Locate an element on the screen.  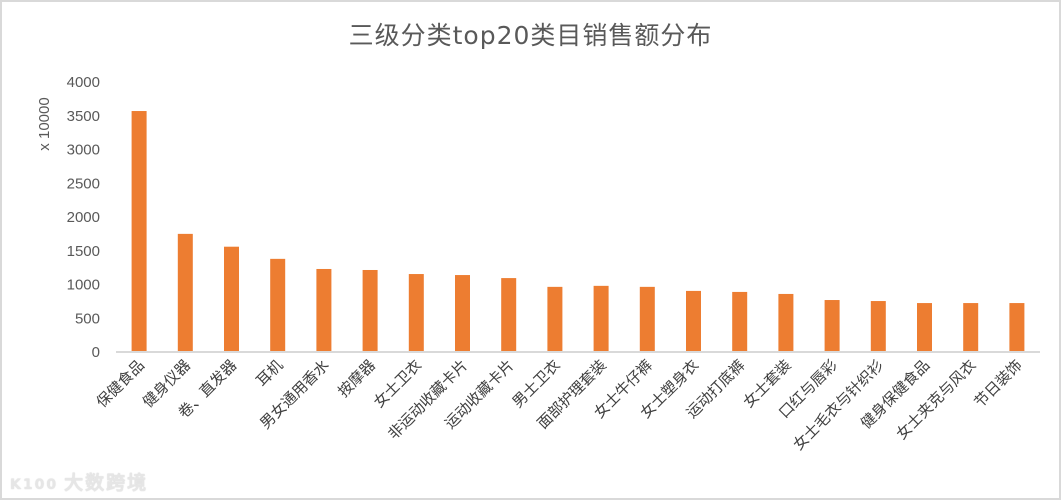
y-axis-title: x 10000 is located at coordinates (44, 123).